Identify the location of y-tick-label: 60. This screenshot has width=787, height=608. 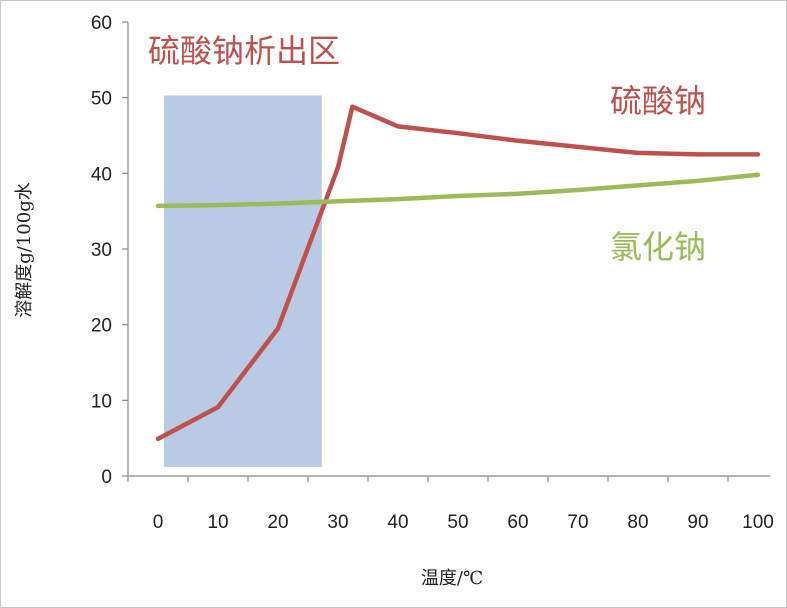
(101, 23).